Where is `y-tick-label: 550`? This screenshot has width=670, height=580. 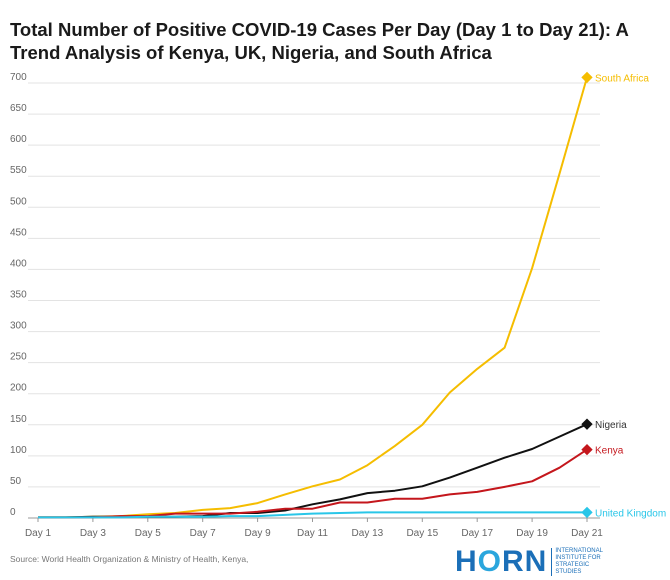
y-tick-label: 550 is located at coordinates (18, 170).